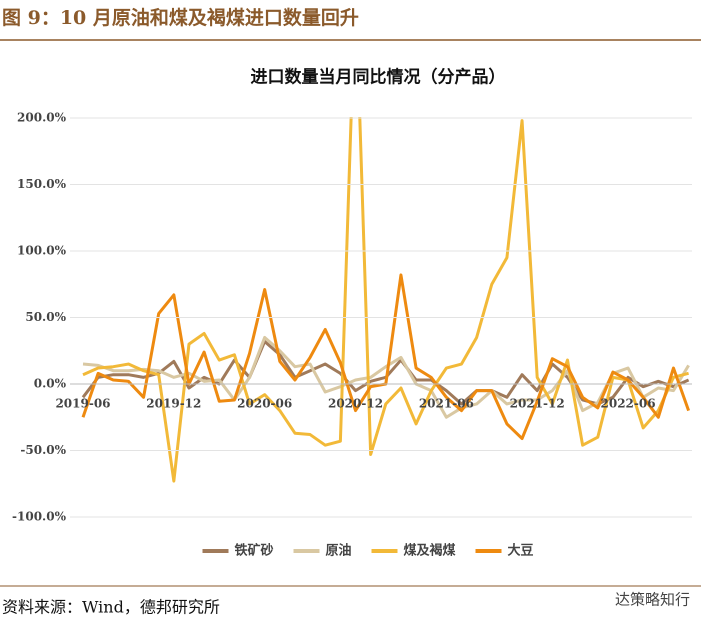 The height and width of the screenshot is (632, 701). Describe the element at coordinates (446, 404) in the screenshot. I see `x-tick-label: 2021-06` at that location.